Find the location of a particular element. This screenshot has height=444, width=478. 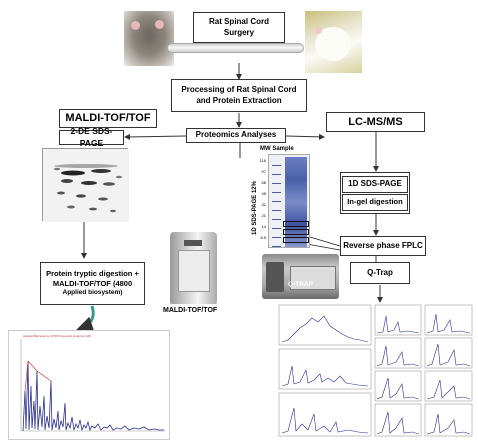

1d-gel-image is located at coordinates (289, 201).